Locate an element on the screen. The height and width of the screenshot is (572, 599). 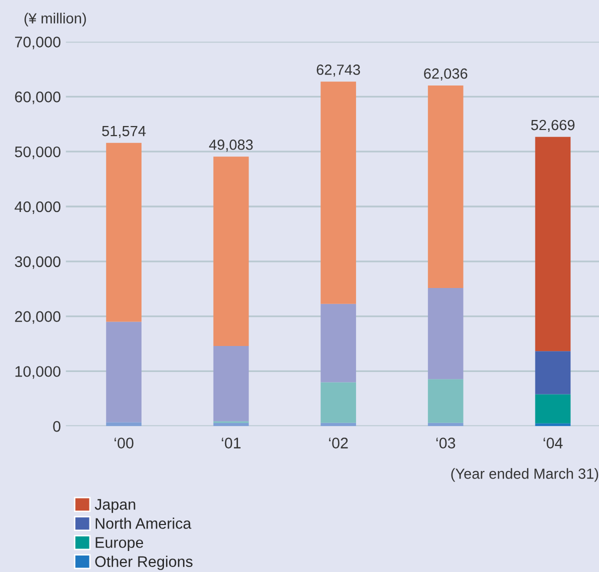
x-axis-title: (Year ended March 31) is located at coordinates (524, 475).